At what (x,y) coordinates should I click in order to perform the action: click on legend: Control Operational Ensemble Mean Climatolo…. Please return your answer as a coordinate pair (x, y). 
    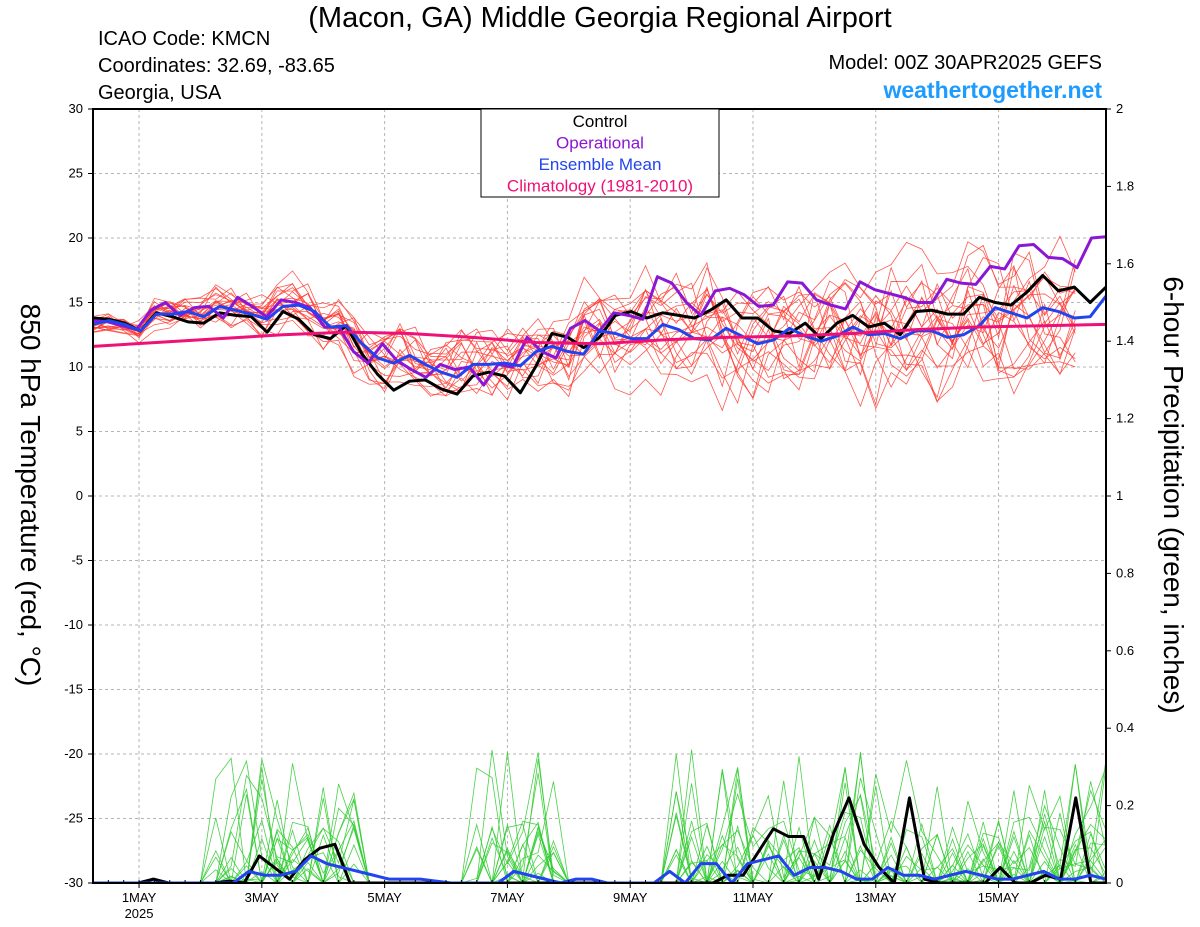
    Looking at the image, I should click on (600, 153).